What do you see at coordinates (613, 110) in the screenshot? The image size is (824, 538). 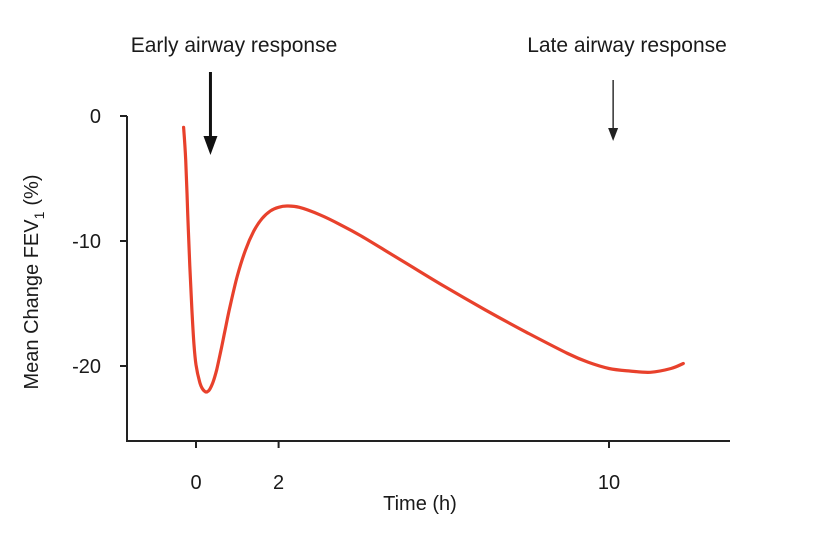 I see `annotation-late-arrow` at bounding box center [613, 110].